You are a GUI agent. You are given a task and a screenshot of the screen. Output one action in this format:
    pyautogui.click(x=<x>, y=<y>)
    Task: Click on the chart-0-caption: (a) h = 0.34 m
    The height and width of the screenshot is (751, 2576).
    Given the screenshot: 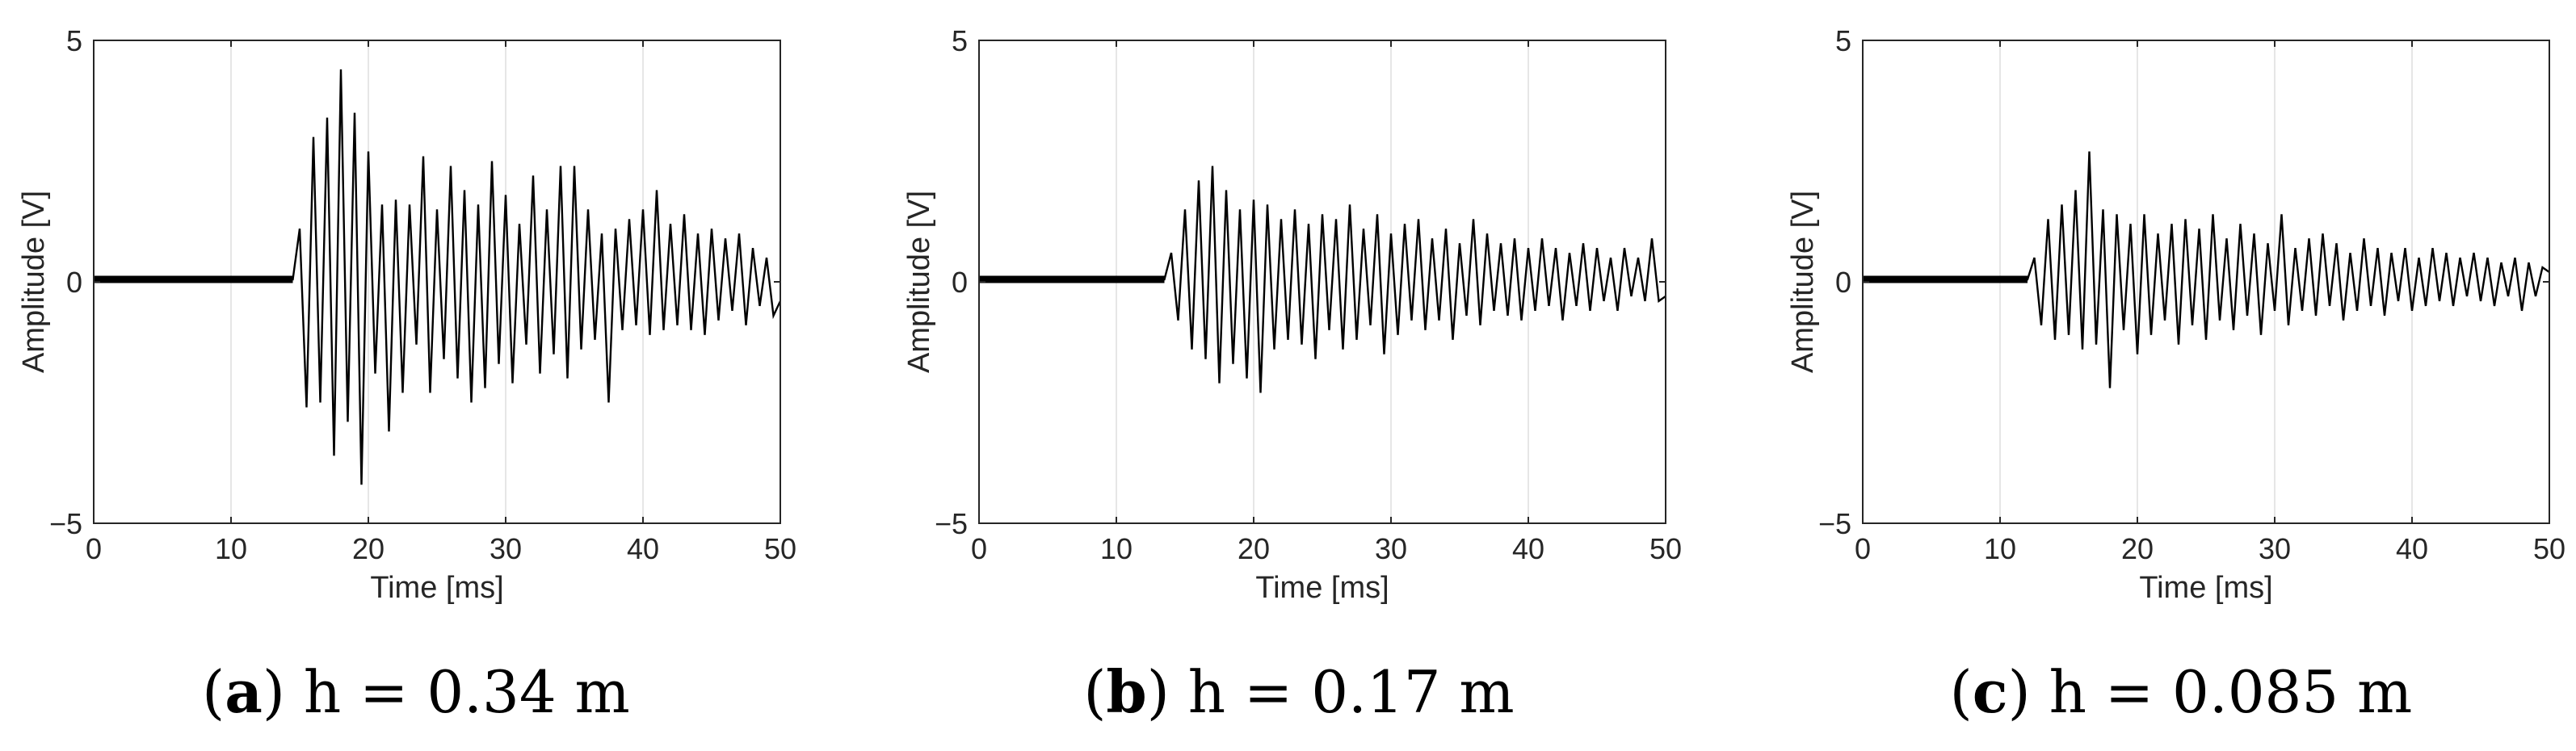 What is the action you would take?
    pyautogui.click(x=416, y=691)
    